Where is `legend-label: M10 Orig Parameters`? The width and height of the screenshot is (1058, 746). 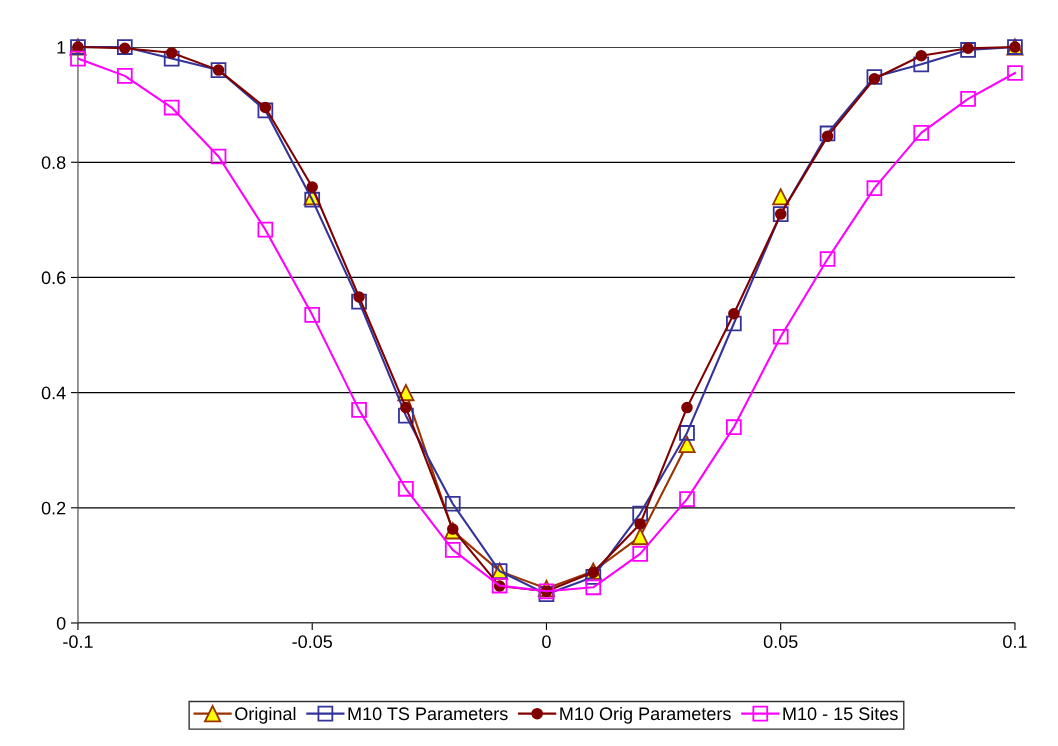
legend-label: M10 Orig Parameters is located at coordinates (645, 715).